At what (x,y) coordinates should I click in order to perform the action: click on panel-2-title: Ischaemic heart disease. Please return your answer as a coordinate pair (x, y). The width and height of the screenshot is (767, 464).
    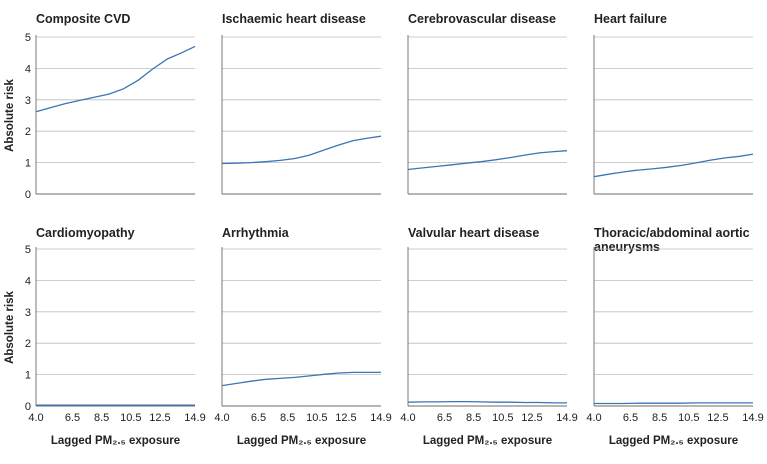
    Looking at the image, I should click on (294, 19).